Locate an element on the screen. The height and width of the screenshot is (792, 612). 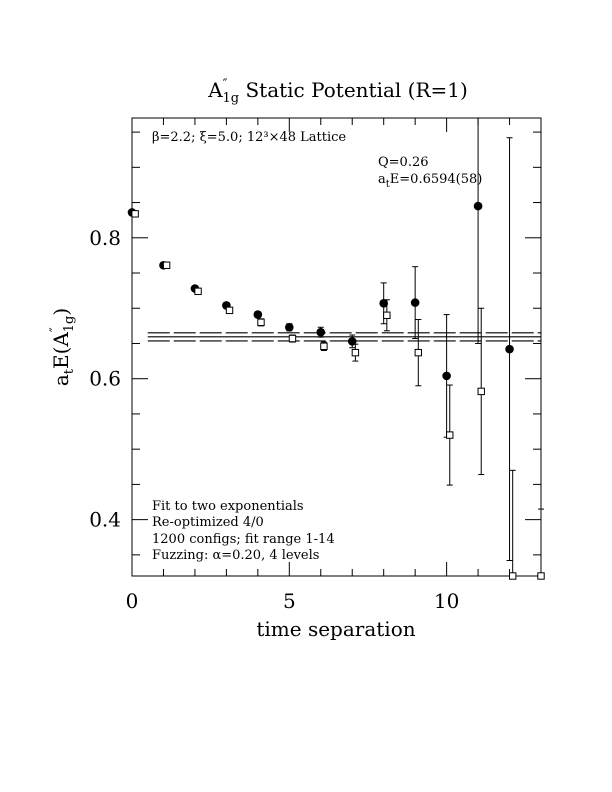
chart-title: A″ 1g Static Potential (R=1) is located at coordinates (337, 91).